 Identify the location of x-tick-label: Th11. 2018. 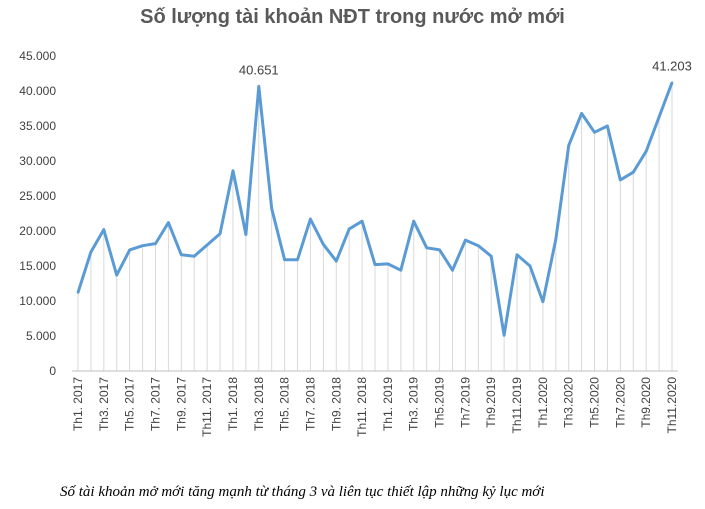
(362, 407).